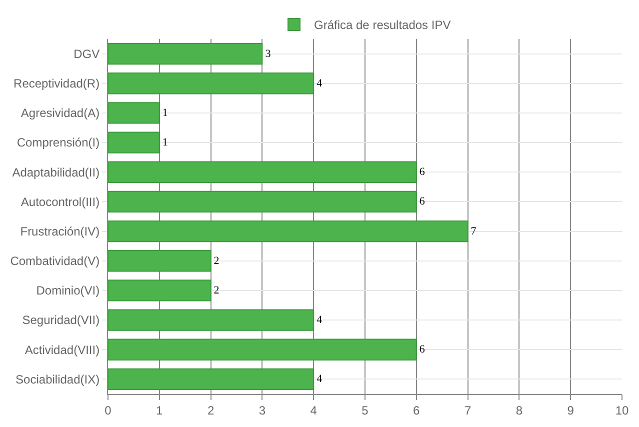  What do you see at coordinates (314, 410) in the screenshot?
I see `x-tick-label: 4` at bounding box center [314, 410].